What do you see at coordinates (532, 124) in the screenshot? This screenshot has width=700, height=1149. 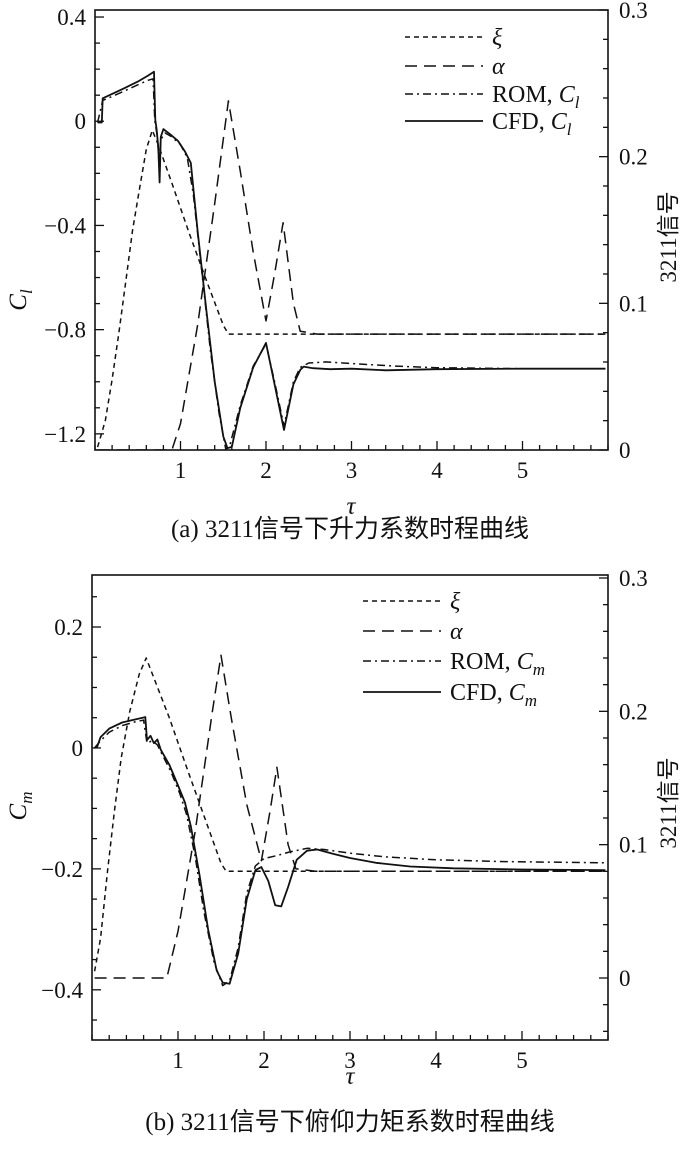 I see `legend-label-cfd: CFD, Cl` at bounding box center [532, 124].